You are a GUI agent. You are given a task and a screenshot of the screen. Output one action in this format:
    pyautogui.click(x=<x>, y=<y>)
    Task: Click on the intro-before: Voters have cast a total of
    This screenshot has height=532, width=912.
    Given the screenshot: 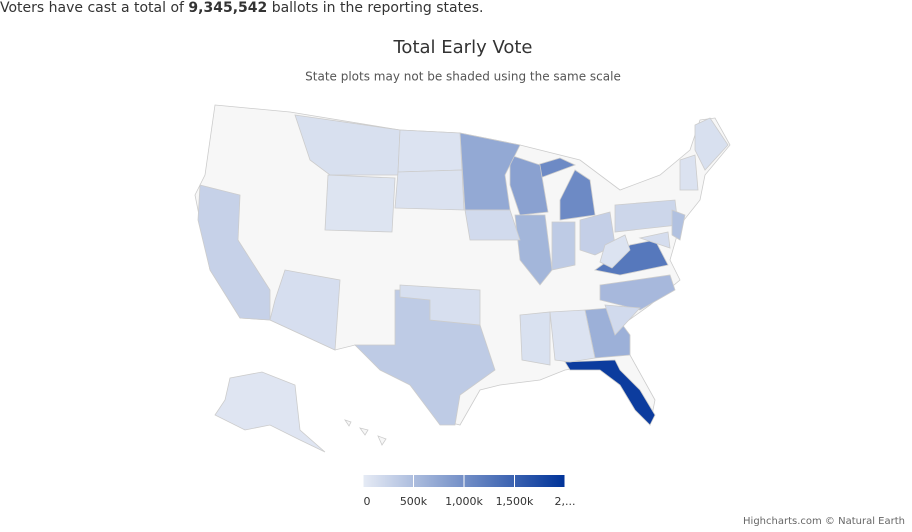 What is the action you would take?
    pyautogui.click(x=92, y=8)
    